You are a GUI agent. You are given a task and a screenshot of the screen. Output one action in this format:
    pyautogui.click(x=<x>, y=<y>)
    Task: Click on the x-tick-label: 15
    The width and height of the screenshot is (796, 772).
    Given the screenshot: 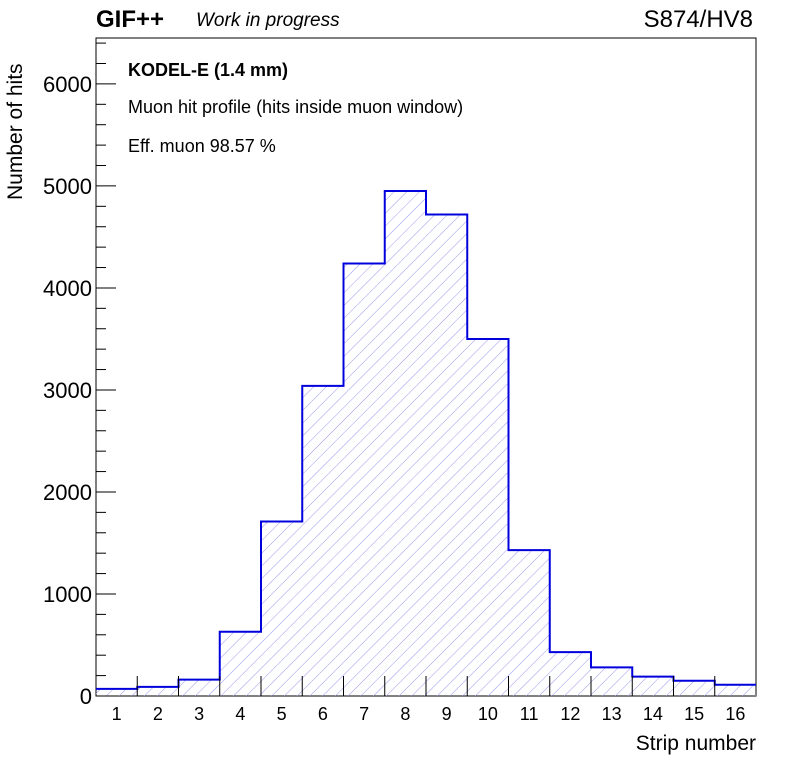 What is the action you would take?
    pyautogui.click(x=694, y=714)
    